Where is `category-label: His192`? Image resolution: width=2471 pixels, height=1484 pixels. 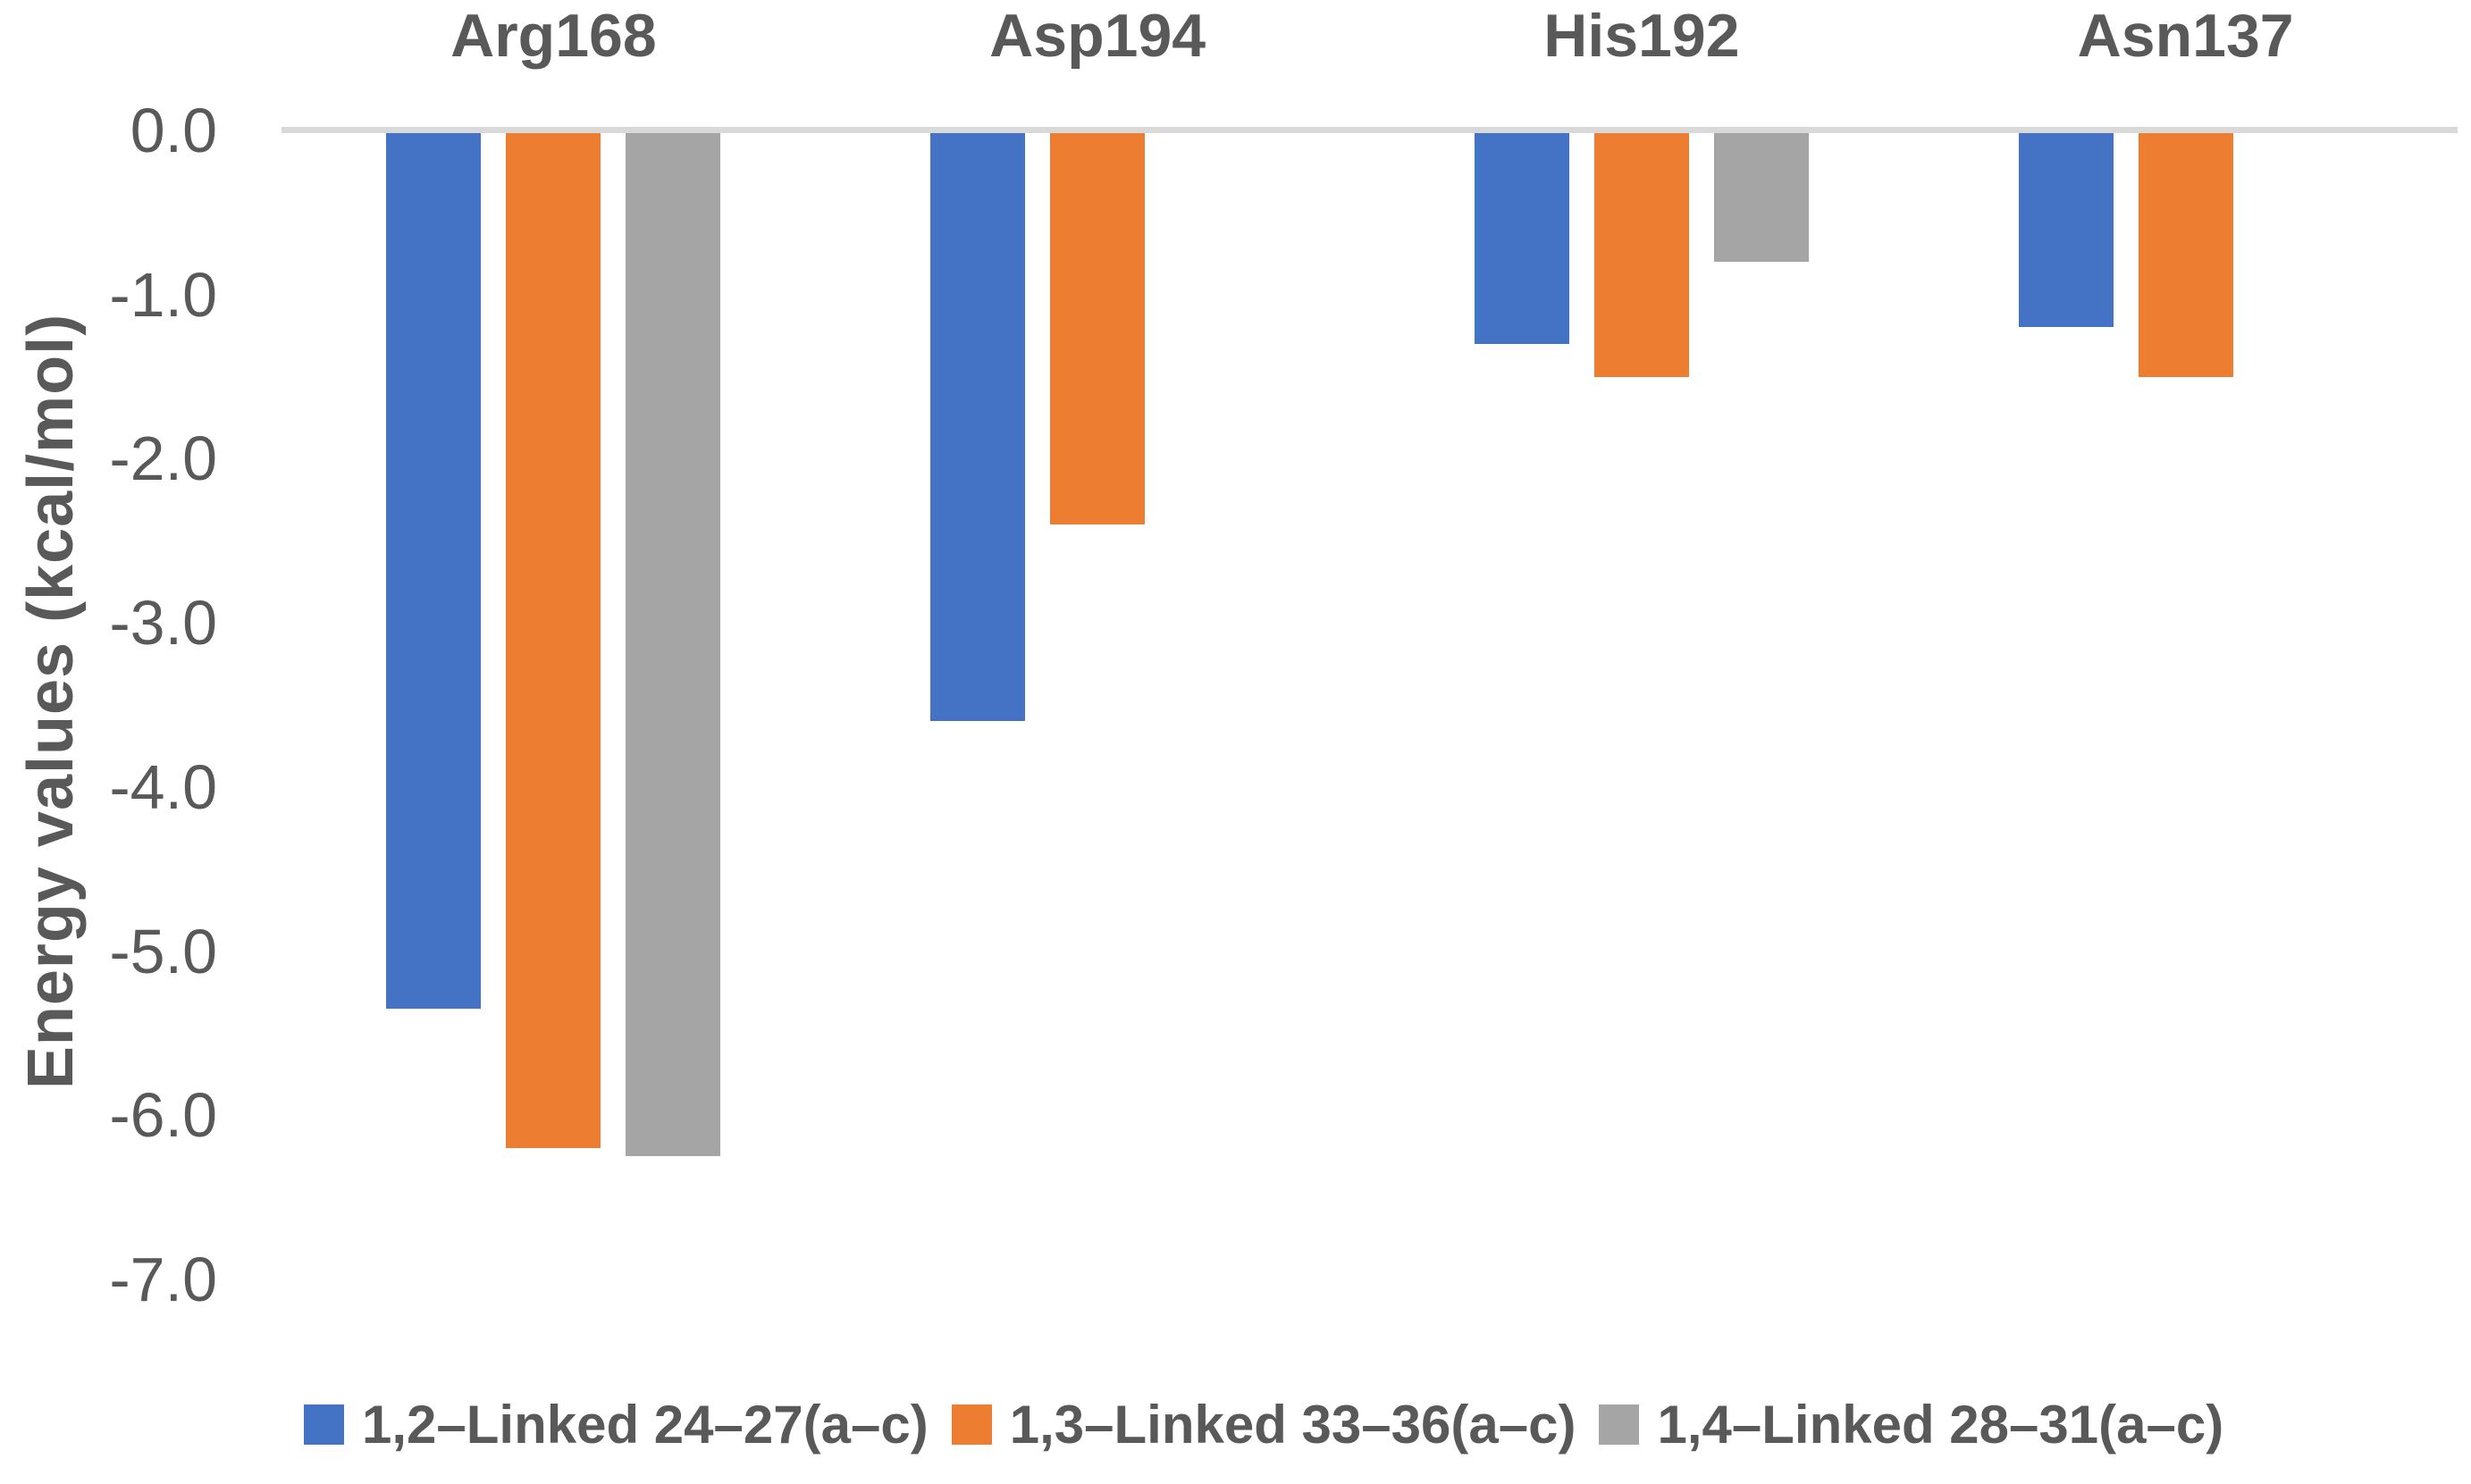 category-label: His192 is located at coordinates (1642, 36).